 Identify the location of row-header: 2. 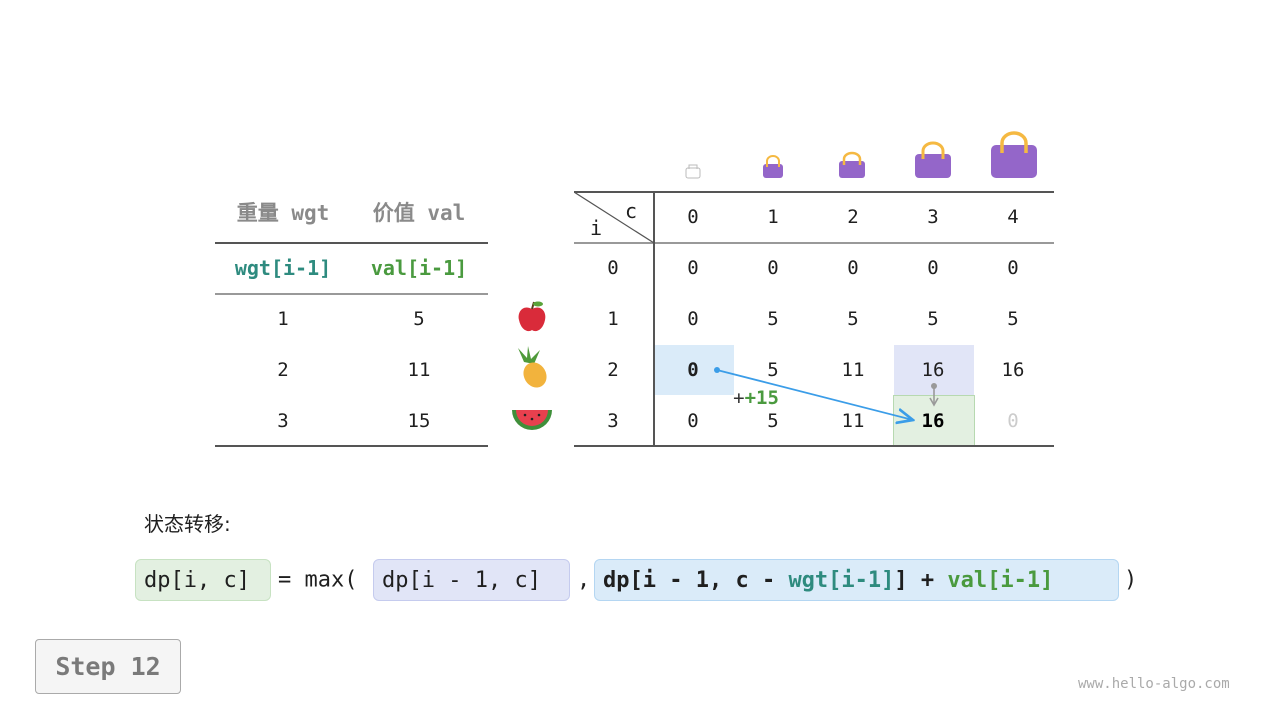
(613, 370).